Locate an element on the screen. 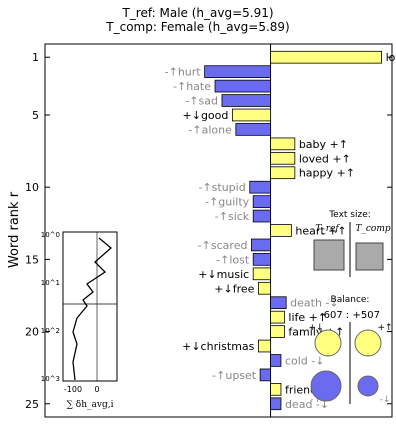 Image resolution: width=396 pixels, height=424 pixels. bar-sad is located at coordinates (246, 100).